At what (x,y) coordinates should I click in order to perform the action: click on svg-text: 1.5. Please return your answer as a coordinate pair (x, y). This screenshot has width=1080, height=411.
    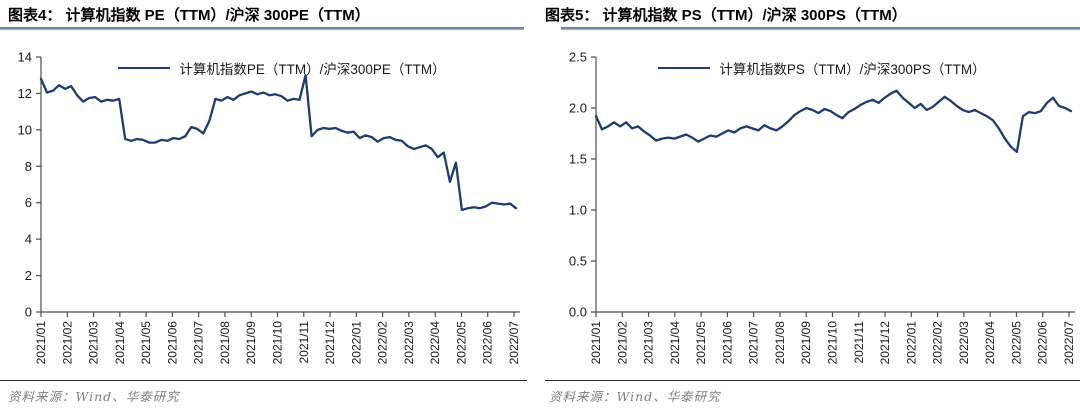
    Looking at the image, I should click on (578, 159).